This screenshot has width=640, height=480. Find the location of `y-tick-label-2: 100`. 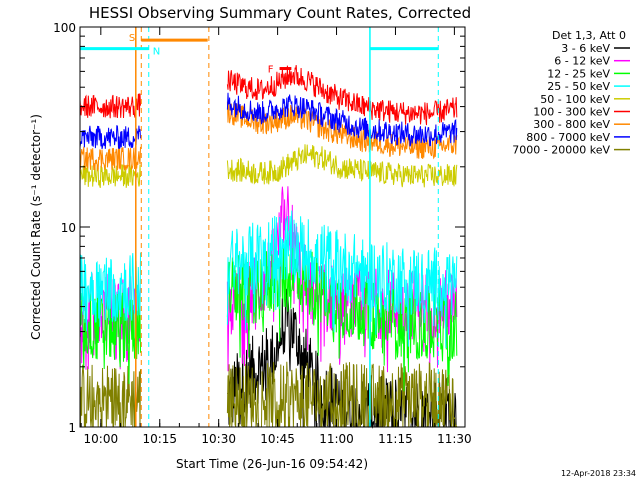

y-tick-label-2: 100 is located at coordinates (64, 28).